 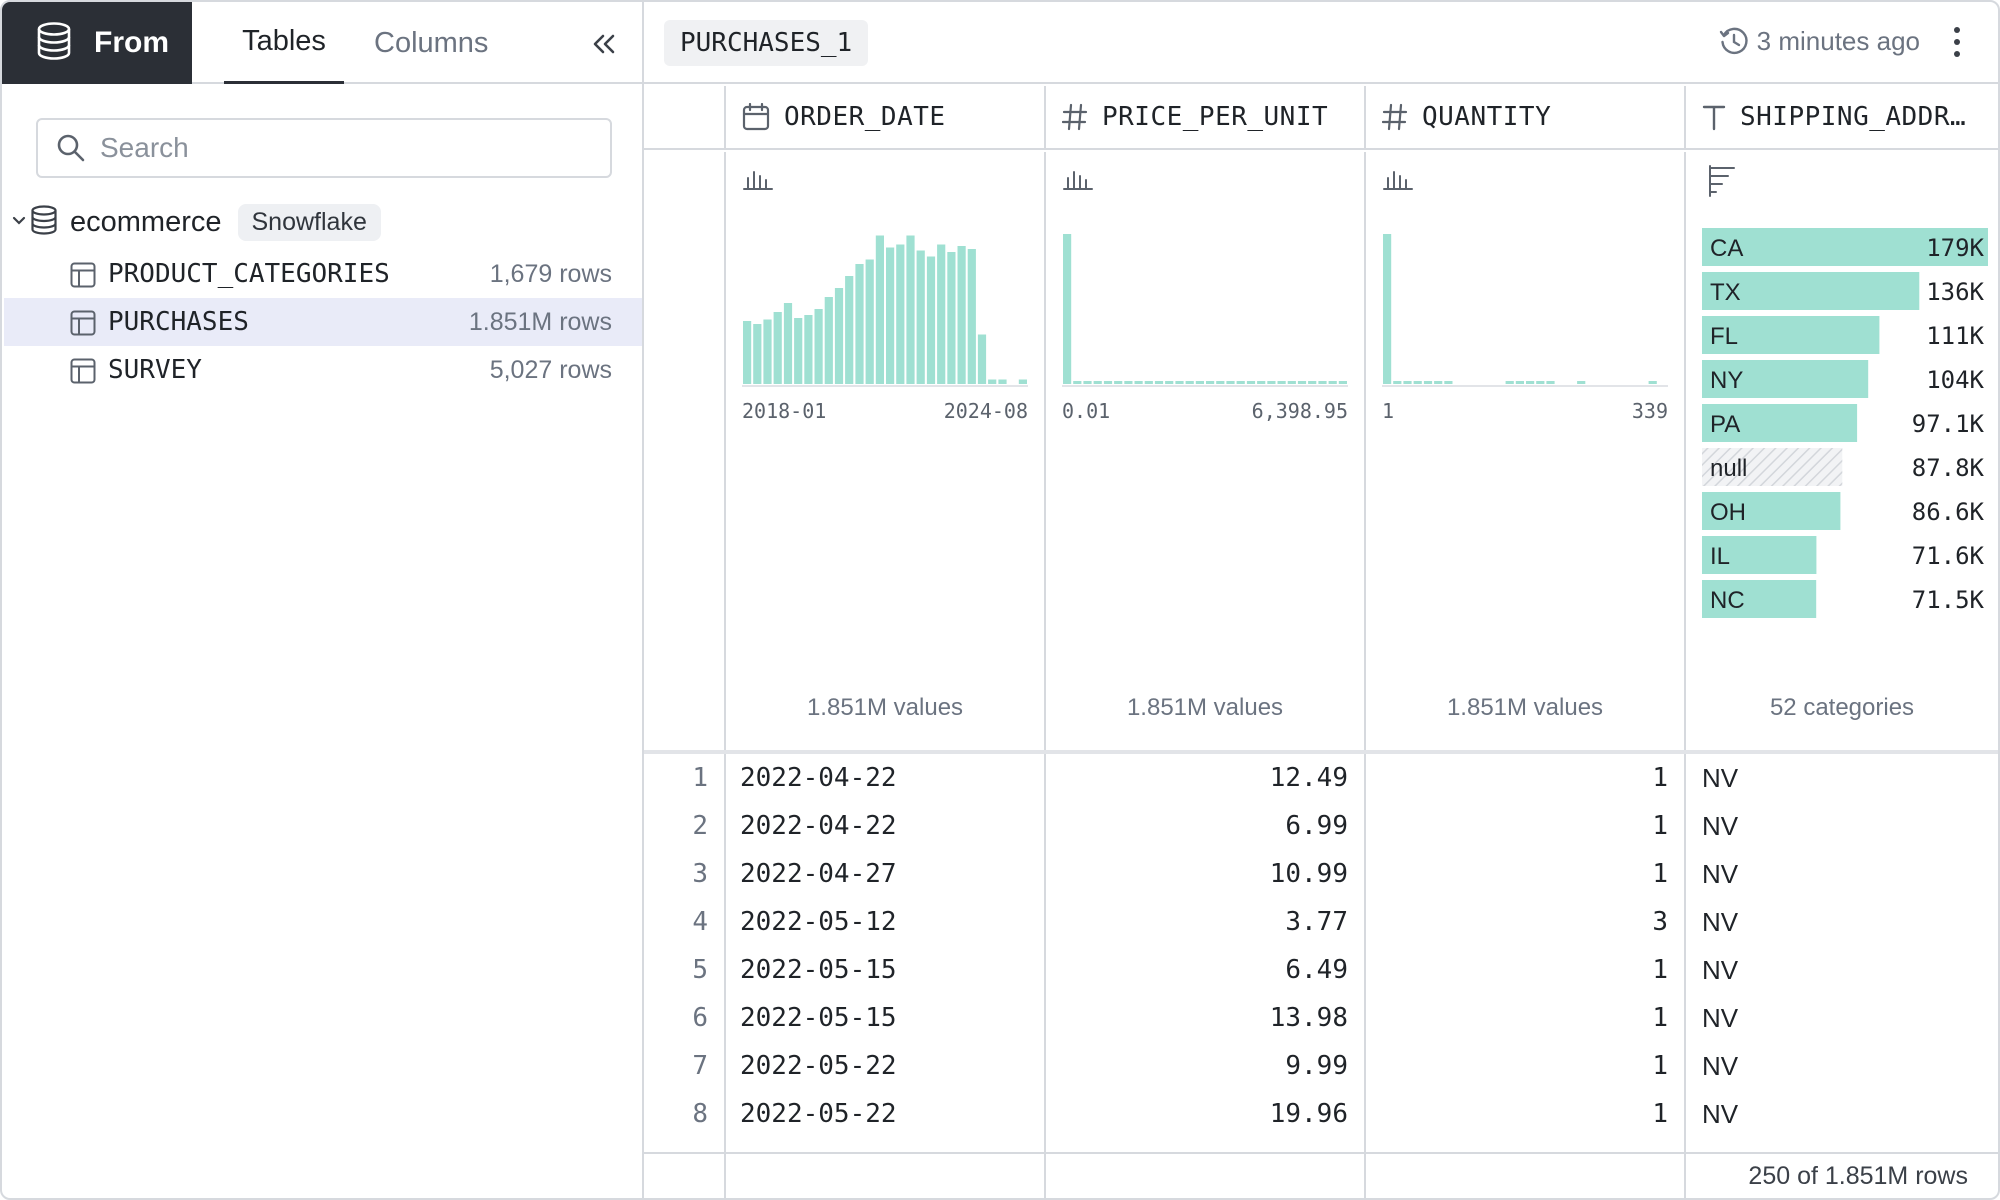 What do you see at coordinates (340, 148) in the screenshot?
I see `search-input` at bounding box center [340, 148].